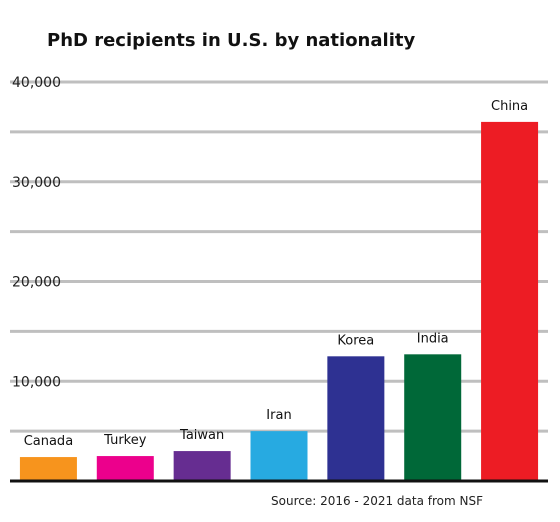  Describe the element at coordinates (36, 83) in the screenshot. I see `y-tick-label: 40,000` at that location.